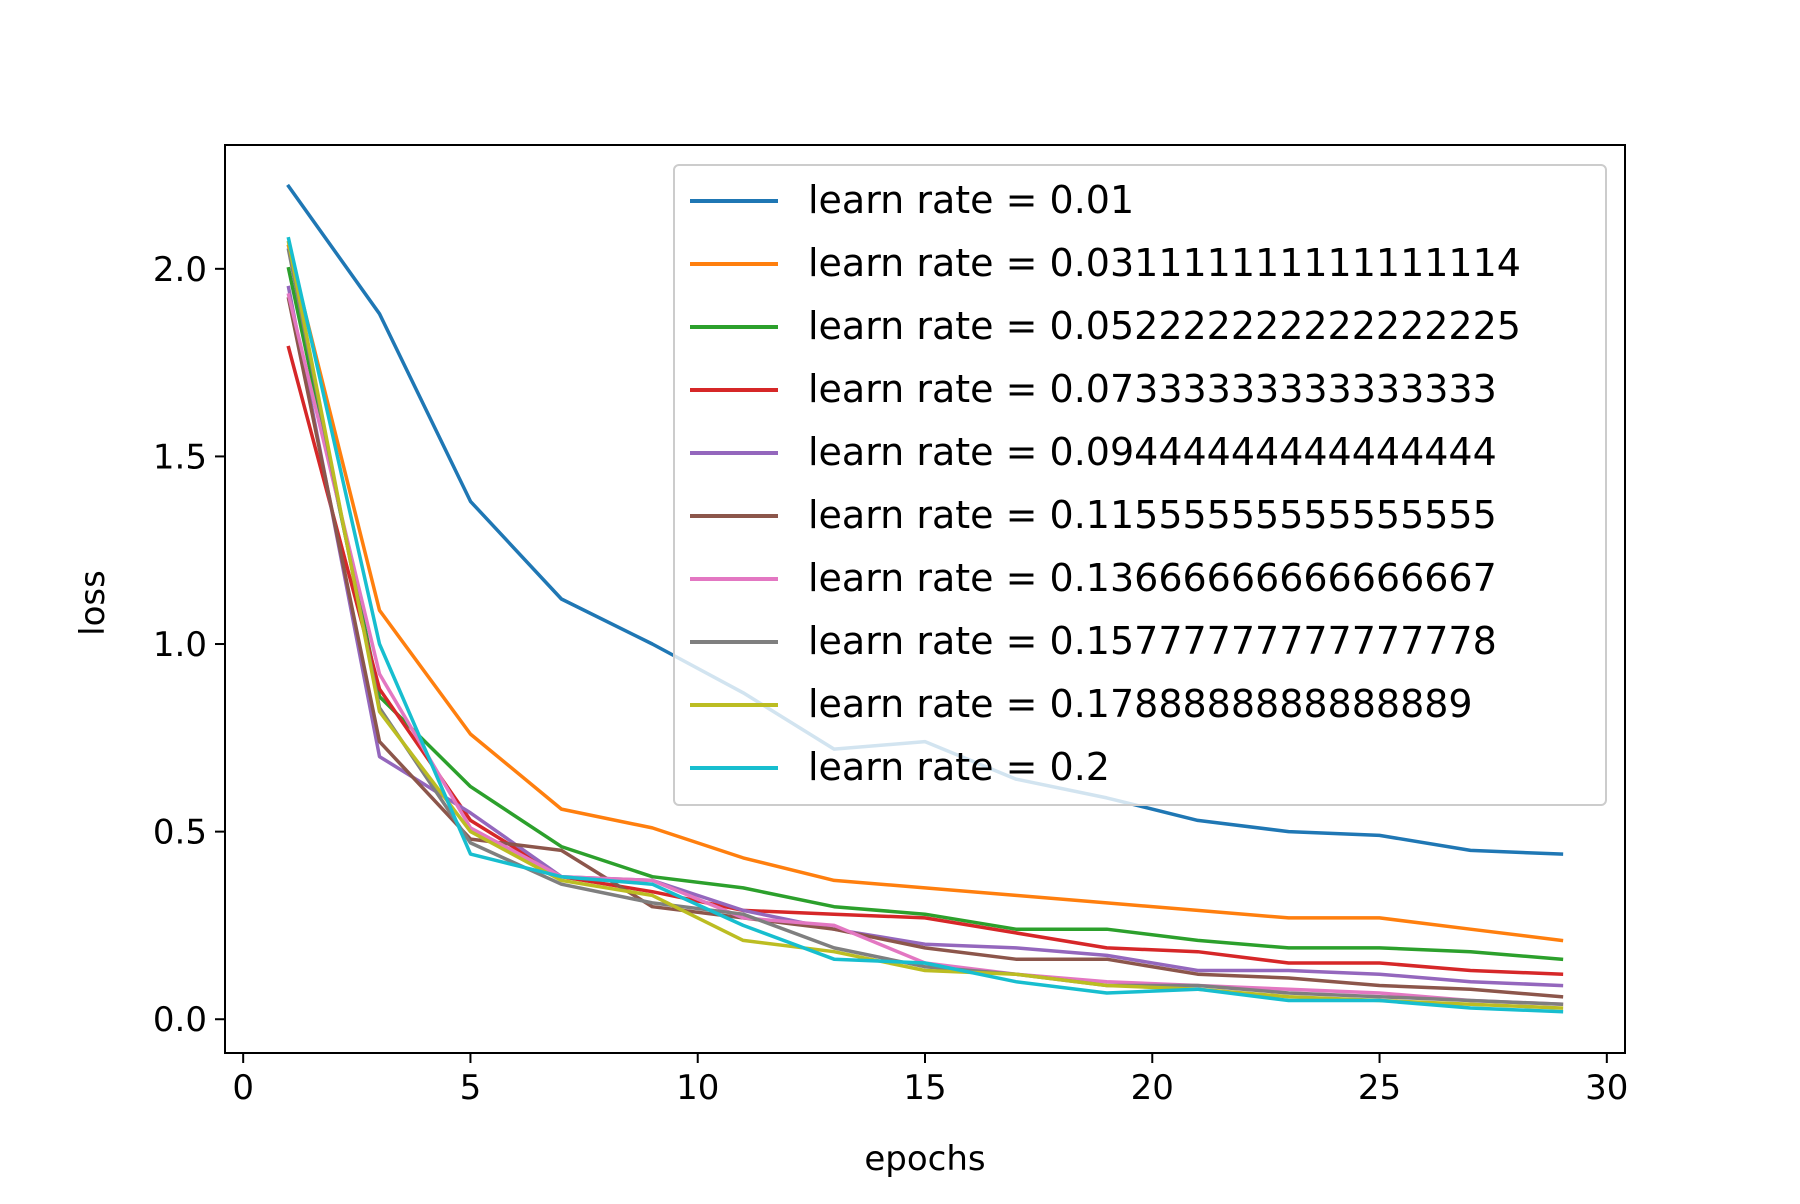 The width and height of the screenshot is (1800, 1204). I want to click on y-axis-ticks: 0.0 0.5 1.0 1.5 2.0, so click(189, 645).